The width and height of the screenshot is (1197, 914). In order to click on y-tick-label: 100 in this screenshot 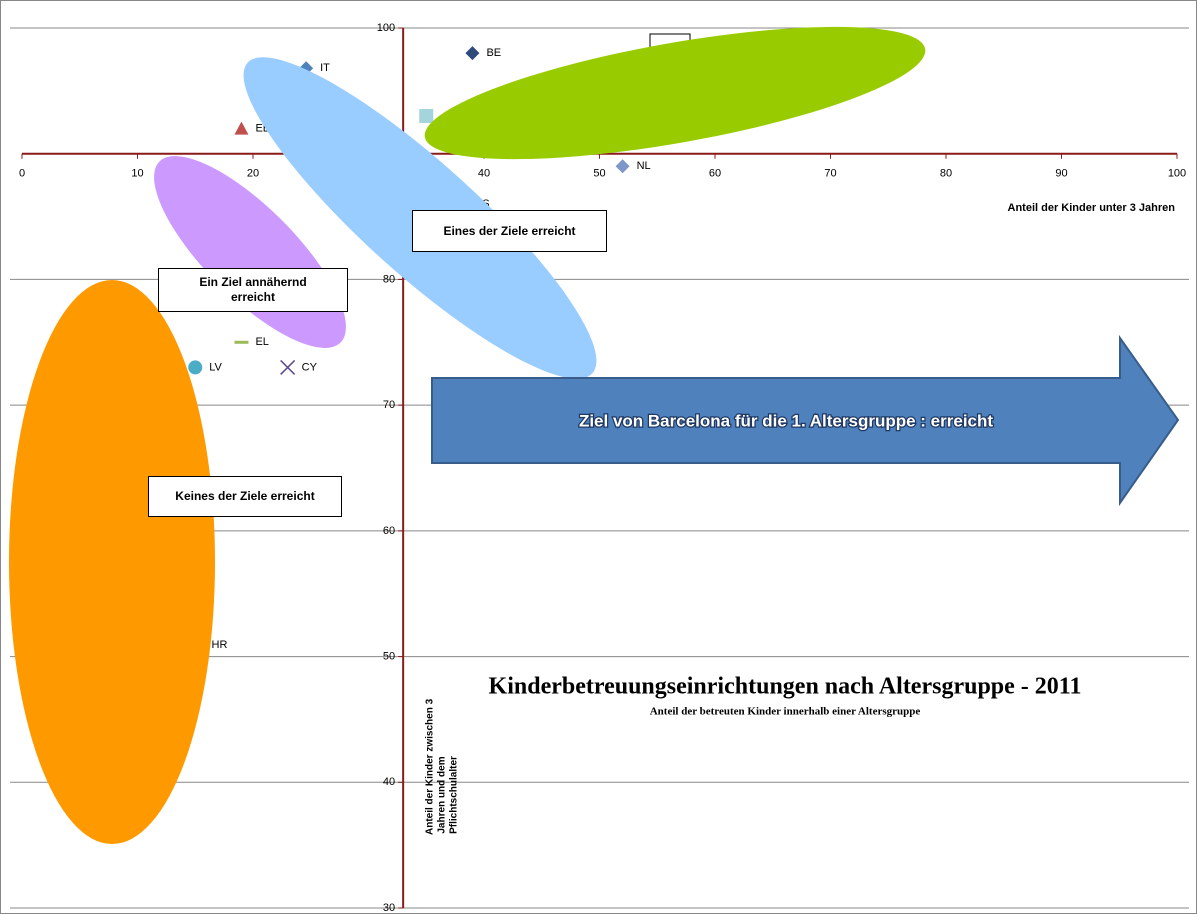, I will do `click(386, 28)`.